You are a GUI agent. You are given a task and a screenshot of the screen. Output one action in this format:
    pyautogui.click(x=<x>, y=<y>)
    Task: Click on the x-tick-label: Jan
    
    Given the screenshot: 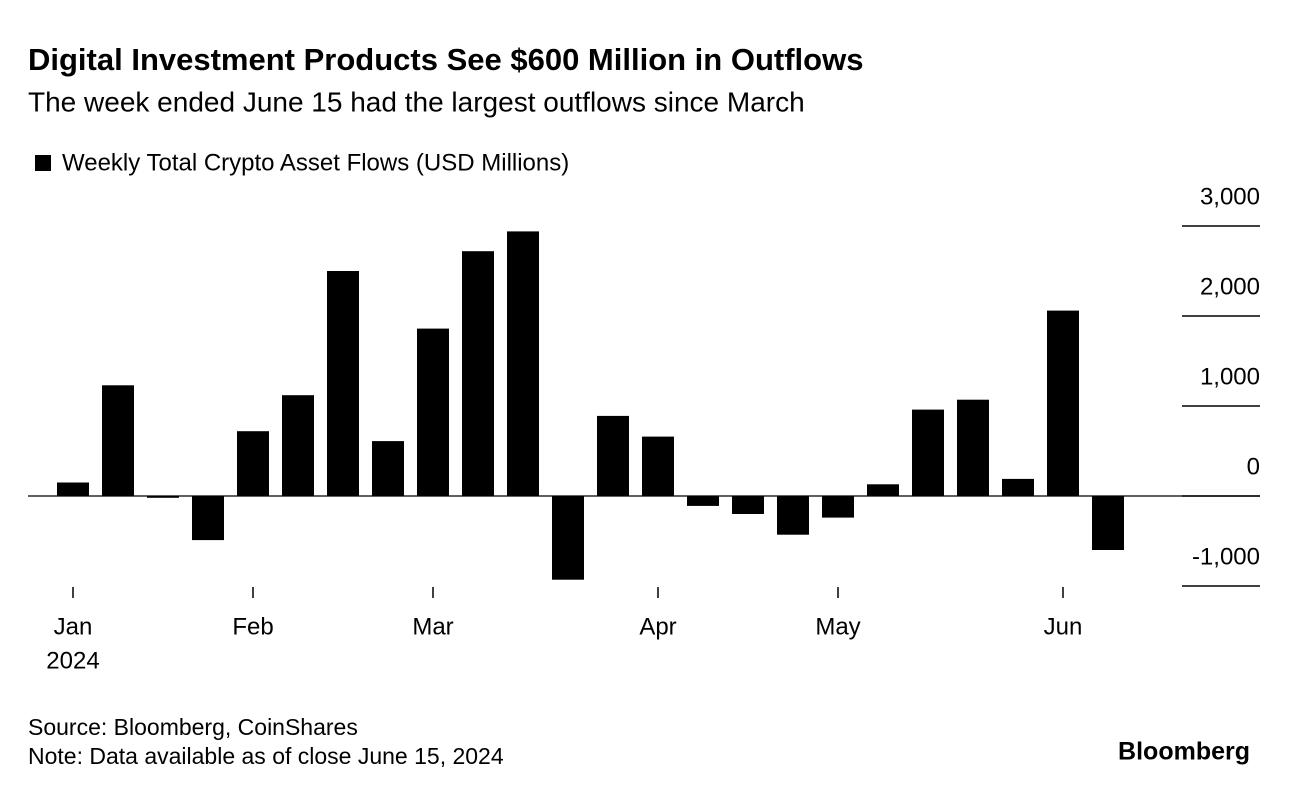 What is the action you would take?
    pyautogui.click(x=73, y=626)
    